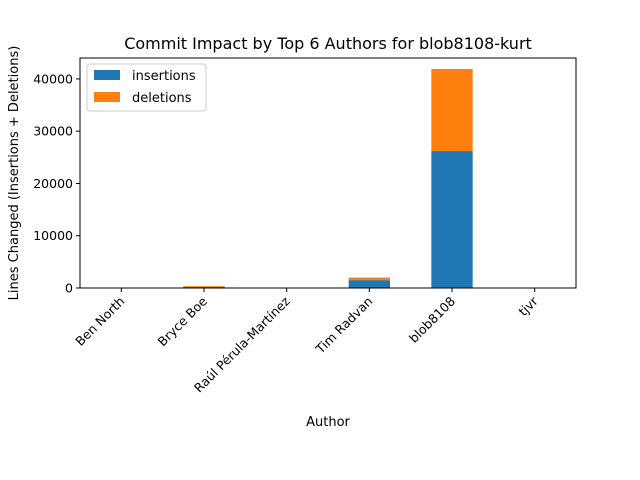 The image size is (640, 480). I want to click on y-axis: 0 10000 20000 30000 40000, so click(56, 183).